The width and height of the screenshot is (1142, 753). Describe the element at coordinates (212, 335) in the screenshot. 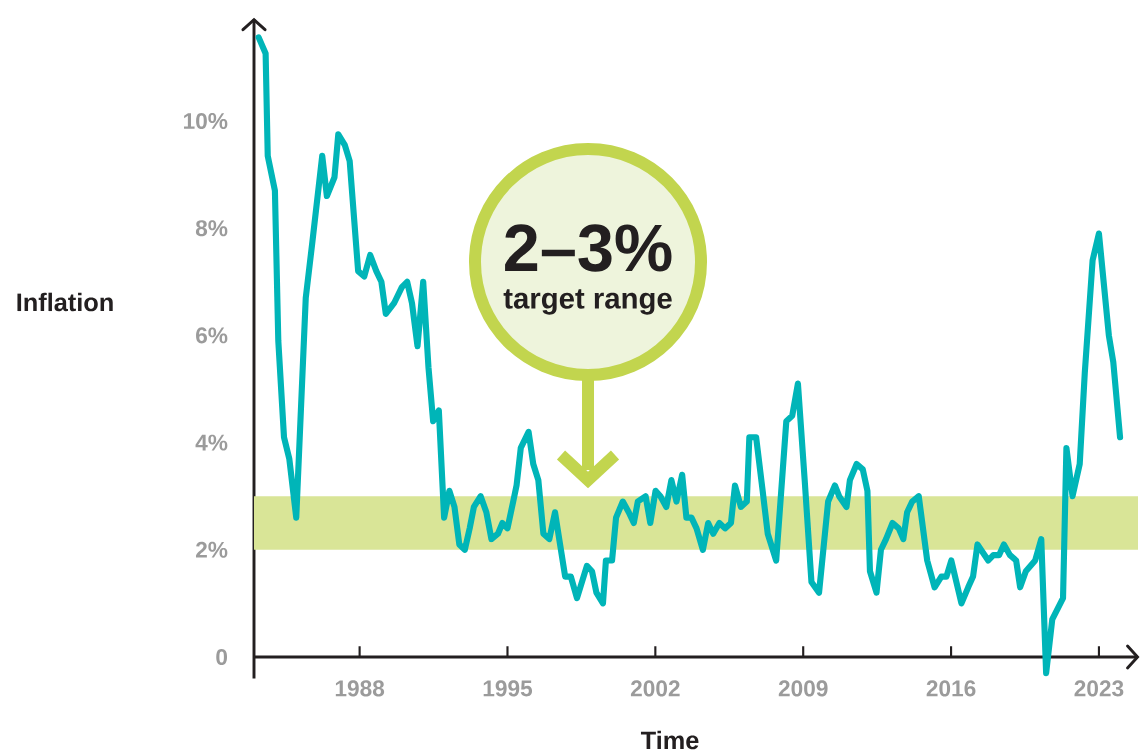

I see `y-tick-label: 6%` at that location.